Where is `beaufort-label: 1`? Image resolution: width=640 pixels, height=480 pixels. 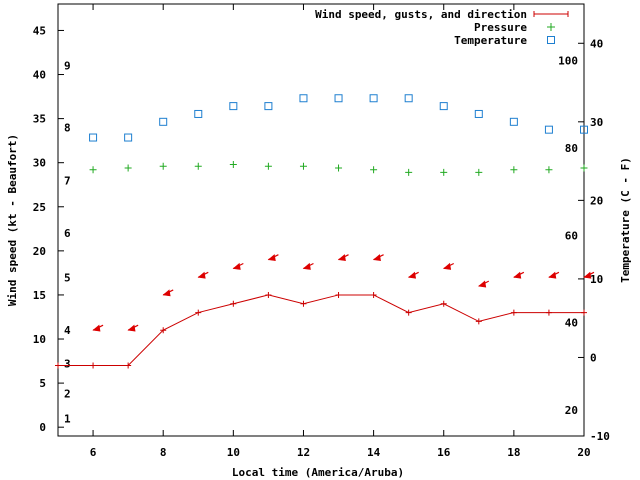
beaufort-label: 1 is located at coordinates (67, 418).